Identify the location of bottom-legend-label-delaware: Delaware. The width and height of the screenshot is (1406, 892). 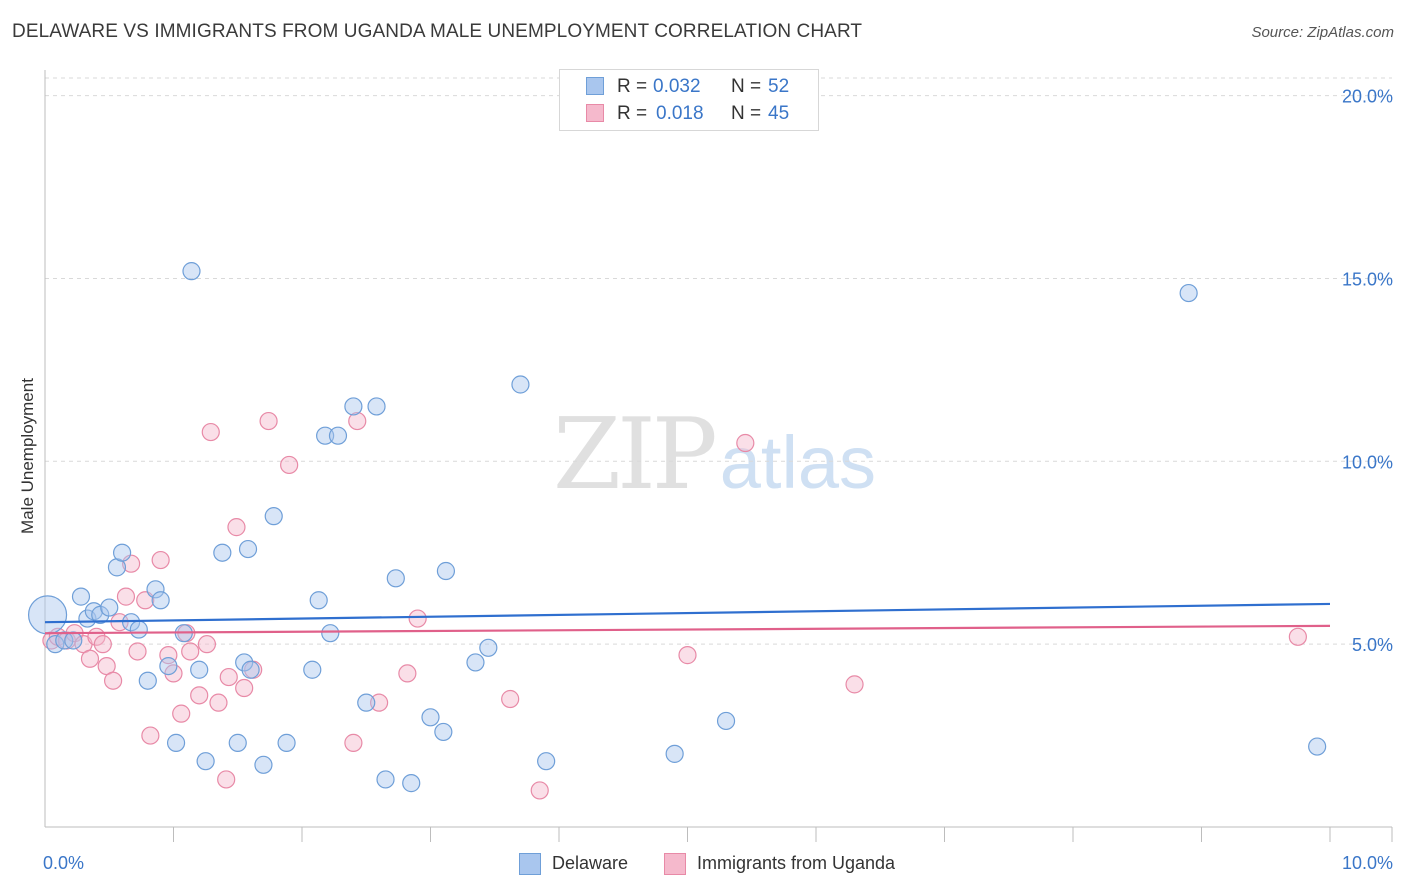
(590, 863).